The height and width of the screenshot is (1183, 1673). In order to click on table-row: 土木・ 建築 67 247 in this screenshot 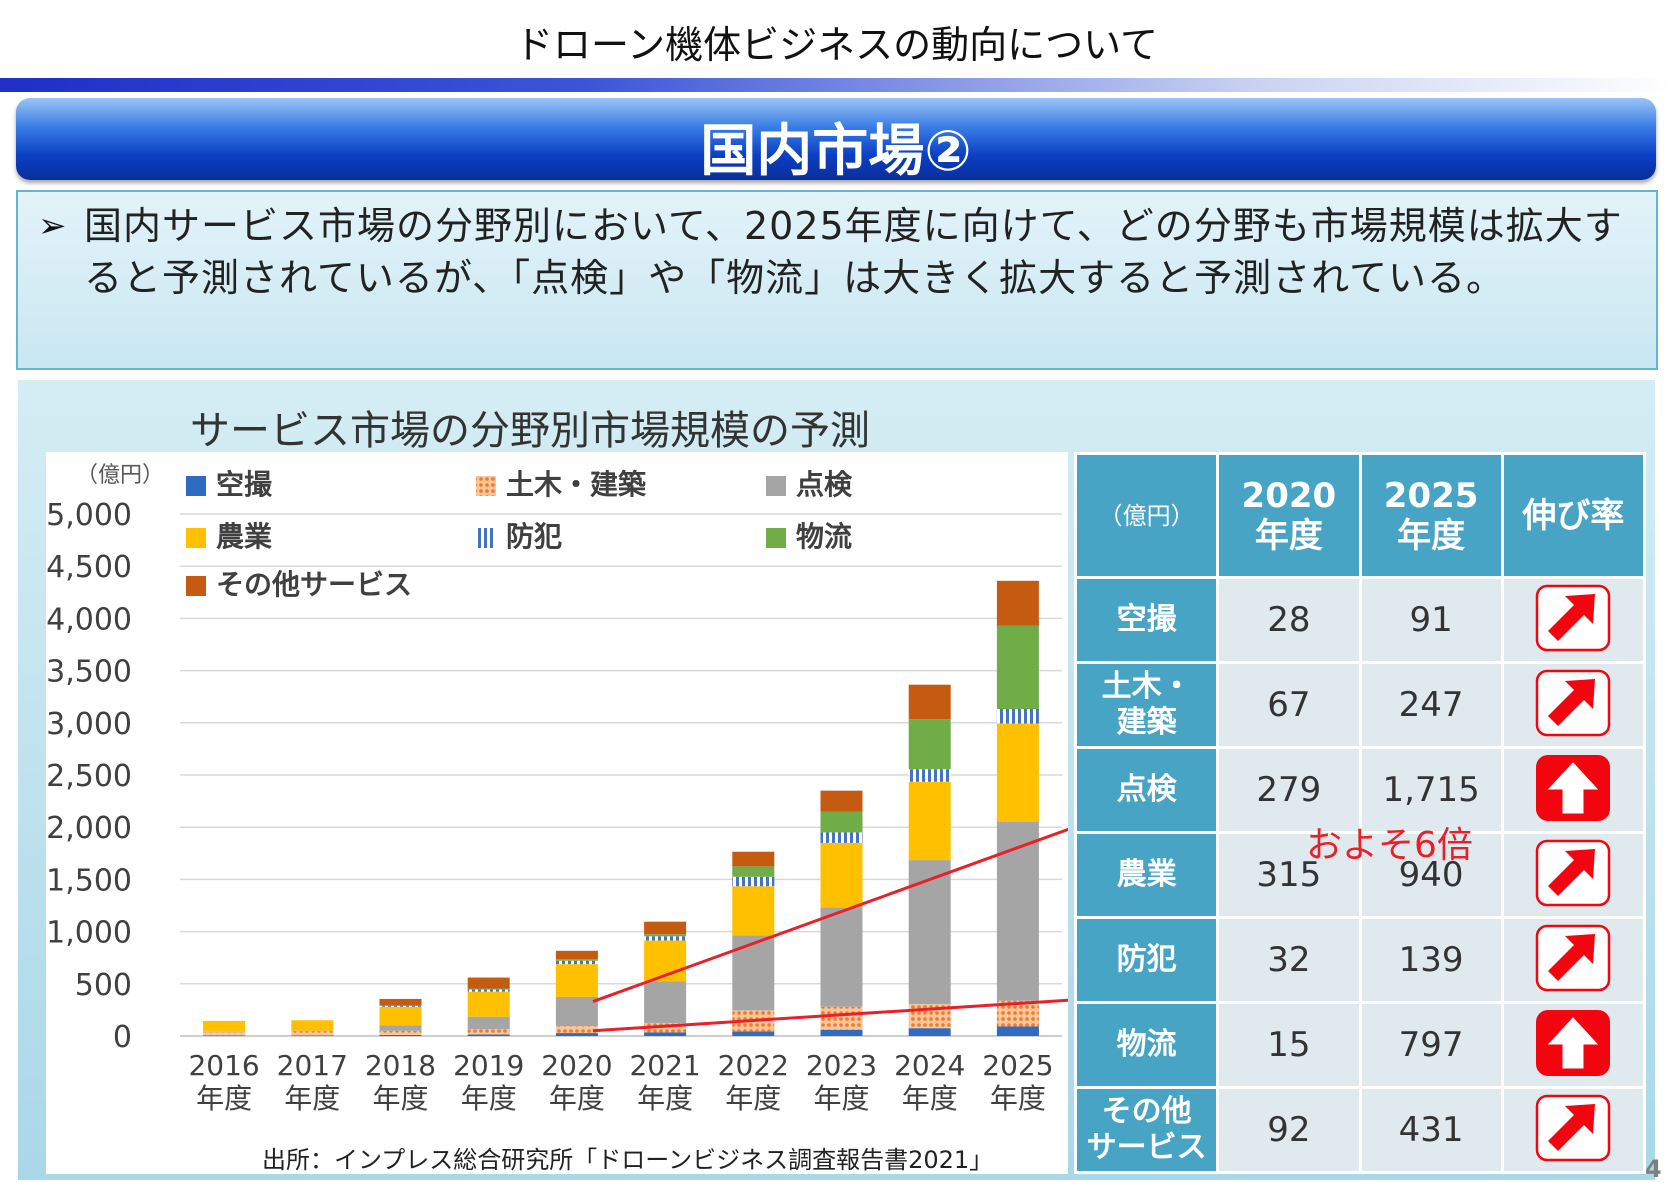, I will do `click(1360, 705)`.